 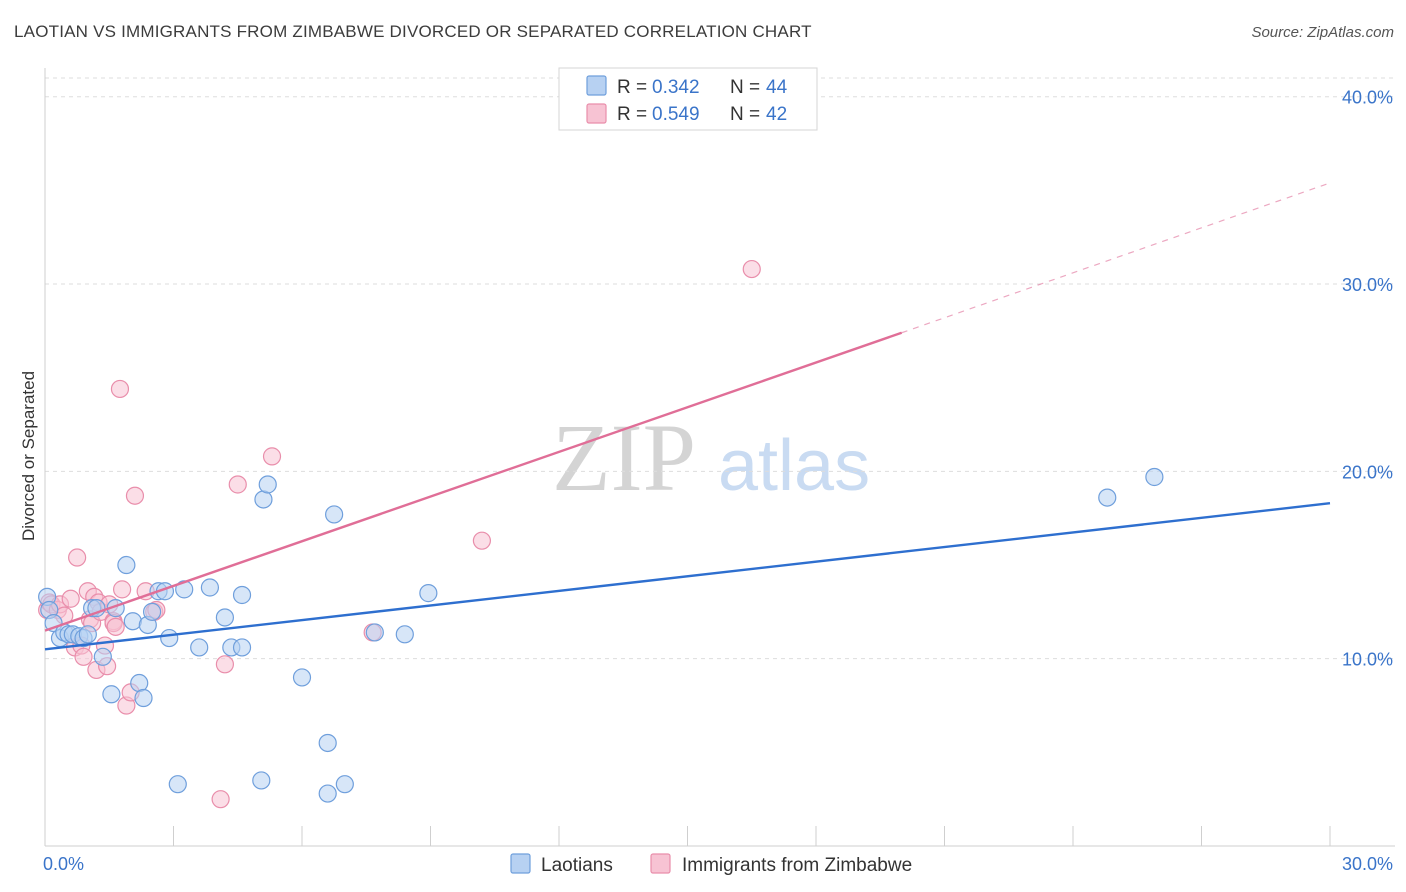 I want to click on series-legend: Laotians Immigrants from Zimbabwe, so click(x=711, y=864).